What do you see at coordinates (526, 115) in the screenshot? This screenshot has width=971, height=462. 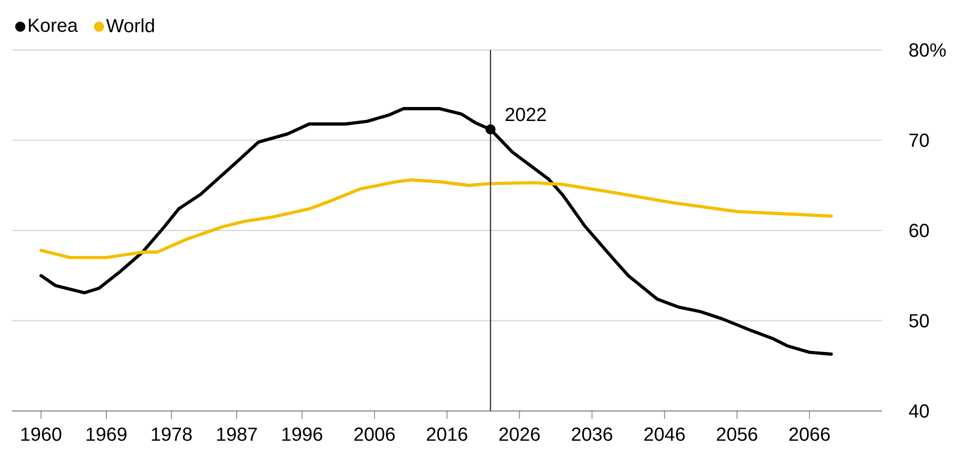 I see `annotation: 2022` at bounding box center [526, 115].